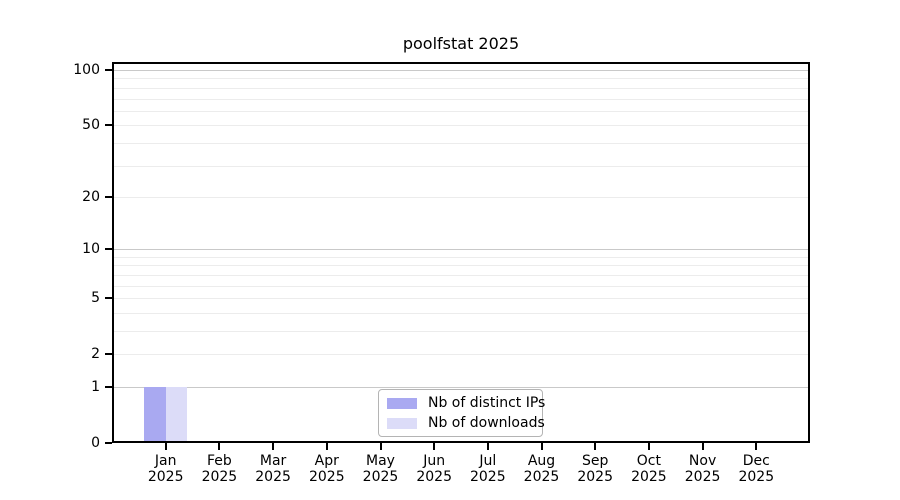 The image size is (900, 500). What do you see at coordinates (95, 443) in the screenshot?
I see `y-tick-label: 0` at bounding box center [95, 443].